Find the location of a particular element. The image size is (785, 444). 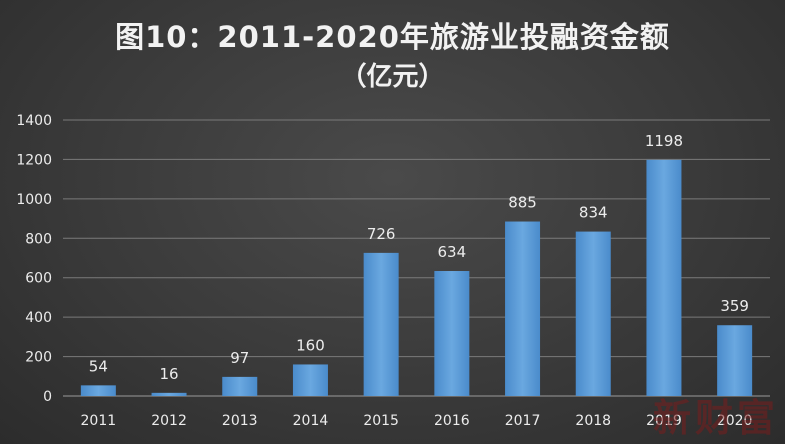

x-tick-label: 2017 is located at coordinates (523, 421).